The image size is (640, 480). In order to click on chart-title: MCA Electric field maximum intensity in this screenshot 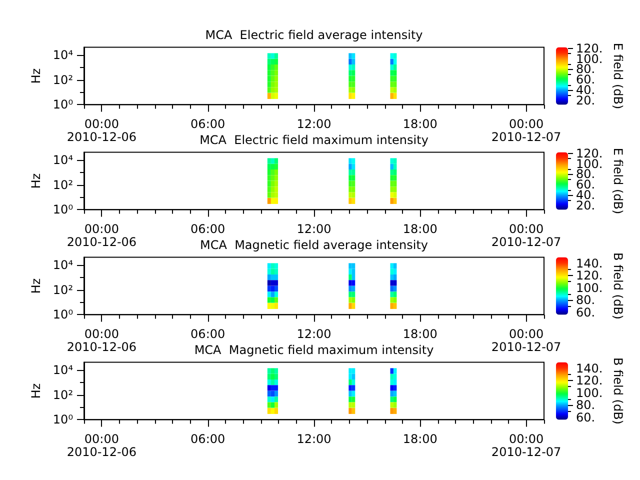, I will do `click(314, 140)`.